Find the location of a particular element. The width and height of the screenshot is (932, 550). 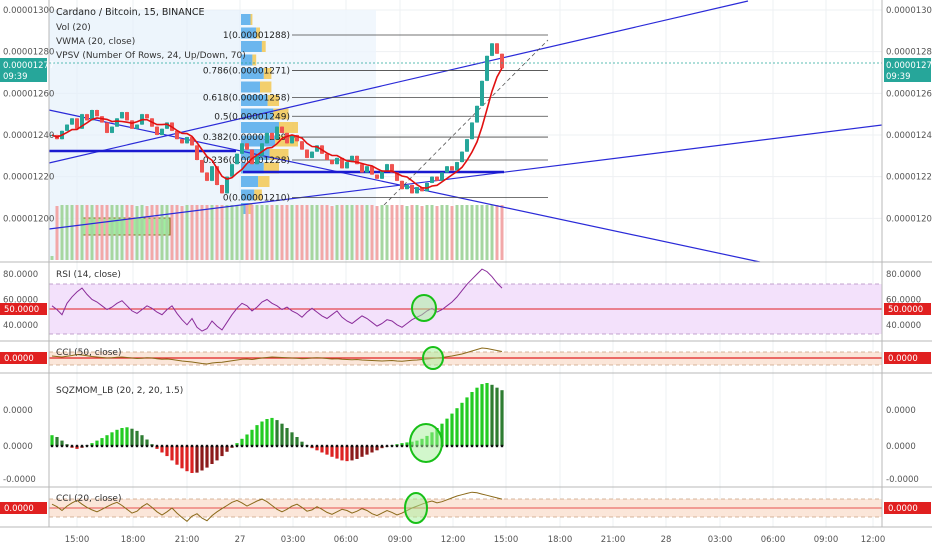

sqzmom-title: SQZMOM_LB (20, 2, 20, 1.5) is located at coordinates (119, 391).